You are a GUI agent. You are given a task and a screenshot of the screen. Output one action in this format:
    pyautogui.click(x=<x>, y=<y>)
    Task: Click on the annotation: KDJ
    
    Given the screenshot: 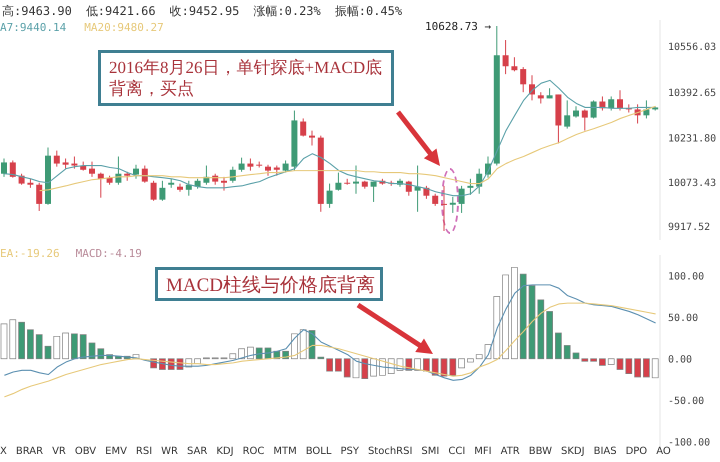 What is the action you would take?
    pyautogui.click(x=225, y=451)
    